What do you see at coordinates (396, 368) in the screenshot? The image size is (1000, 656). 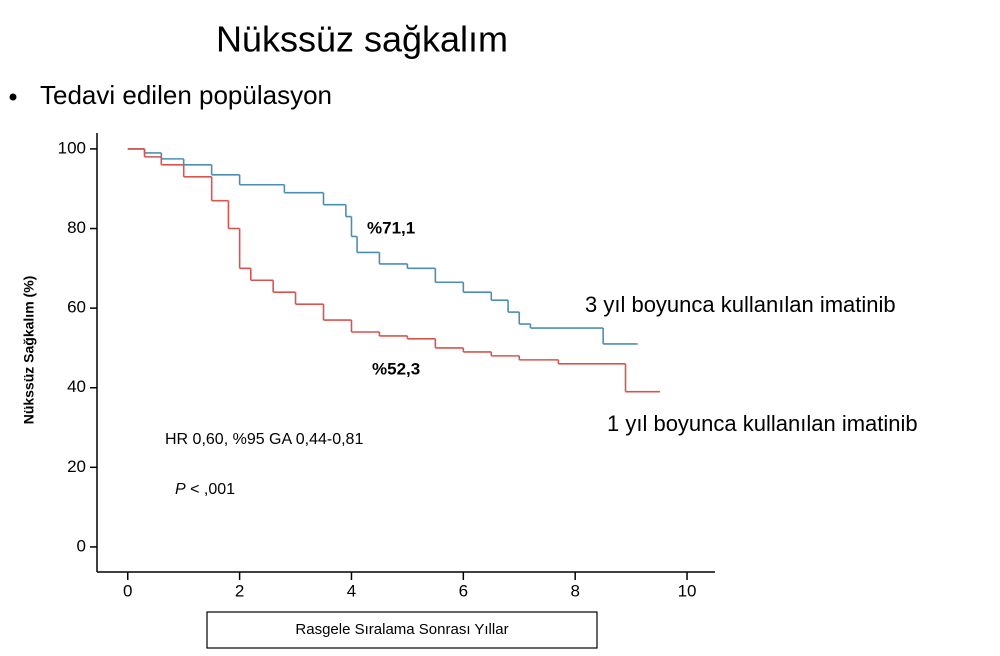 I see `annotation: %52,3` at bounding box center [396, 368].